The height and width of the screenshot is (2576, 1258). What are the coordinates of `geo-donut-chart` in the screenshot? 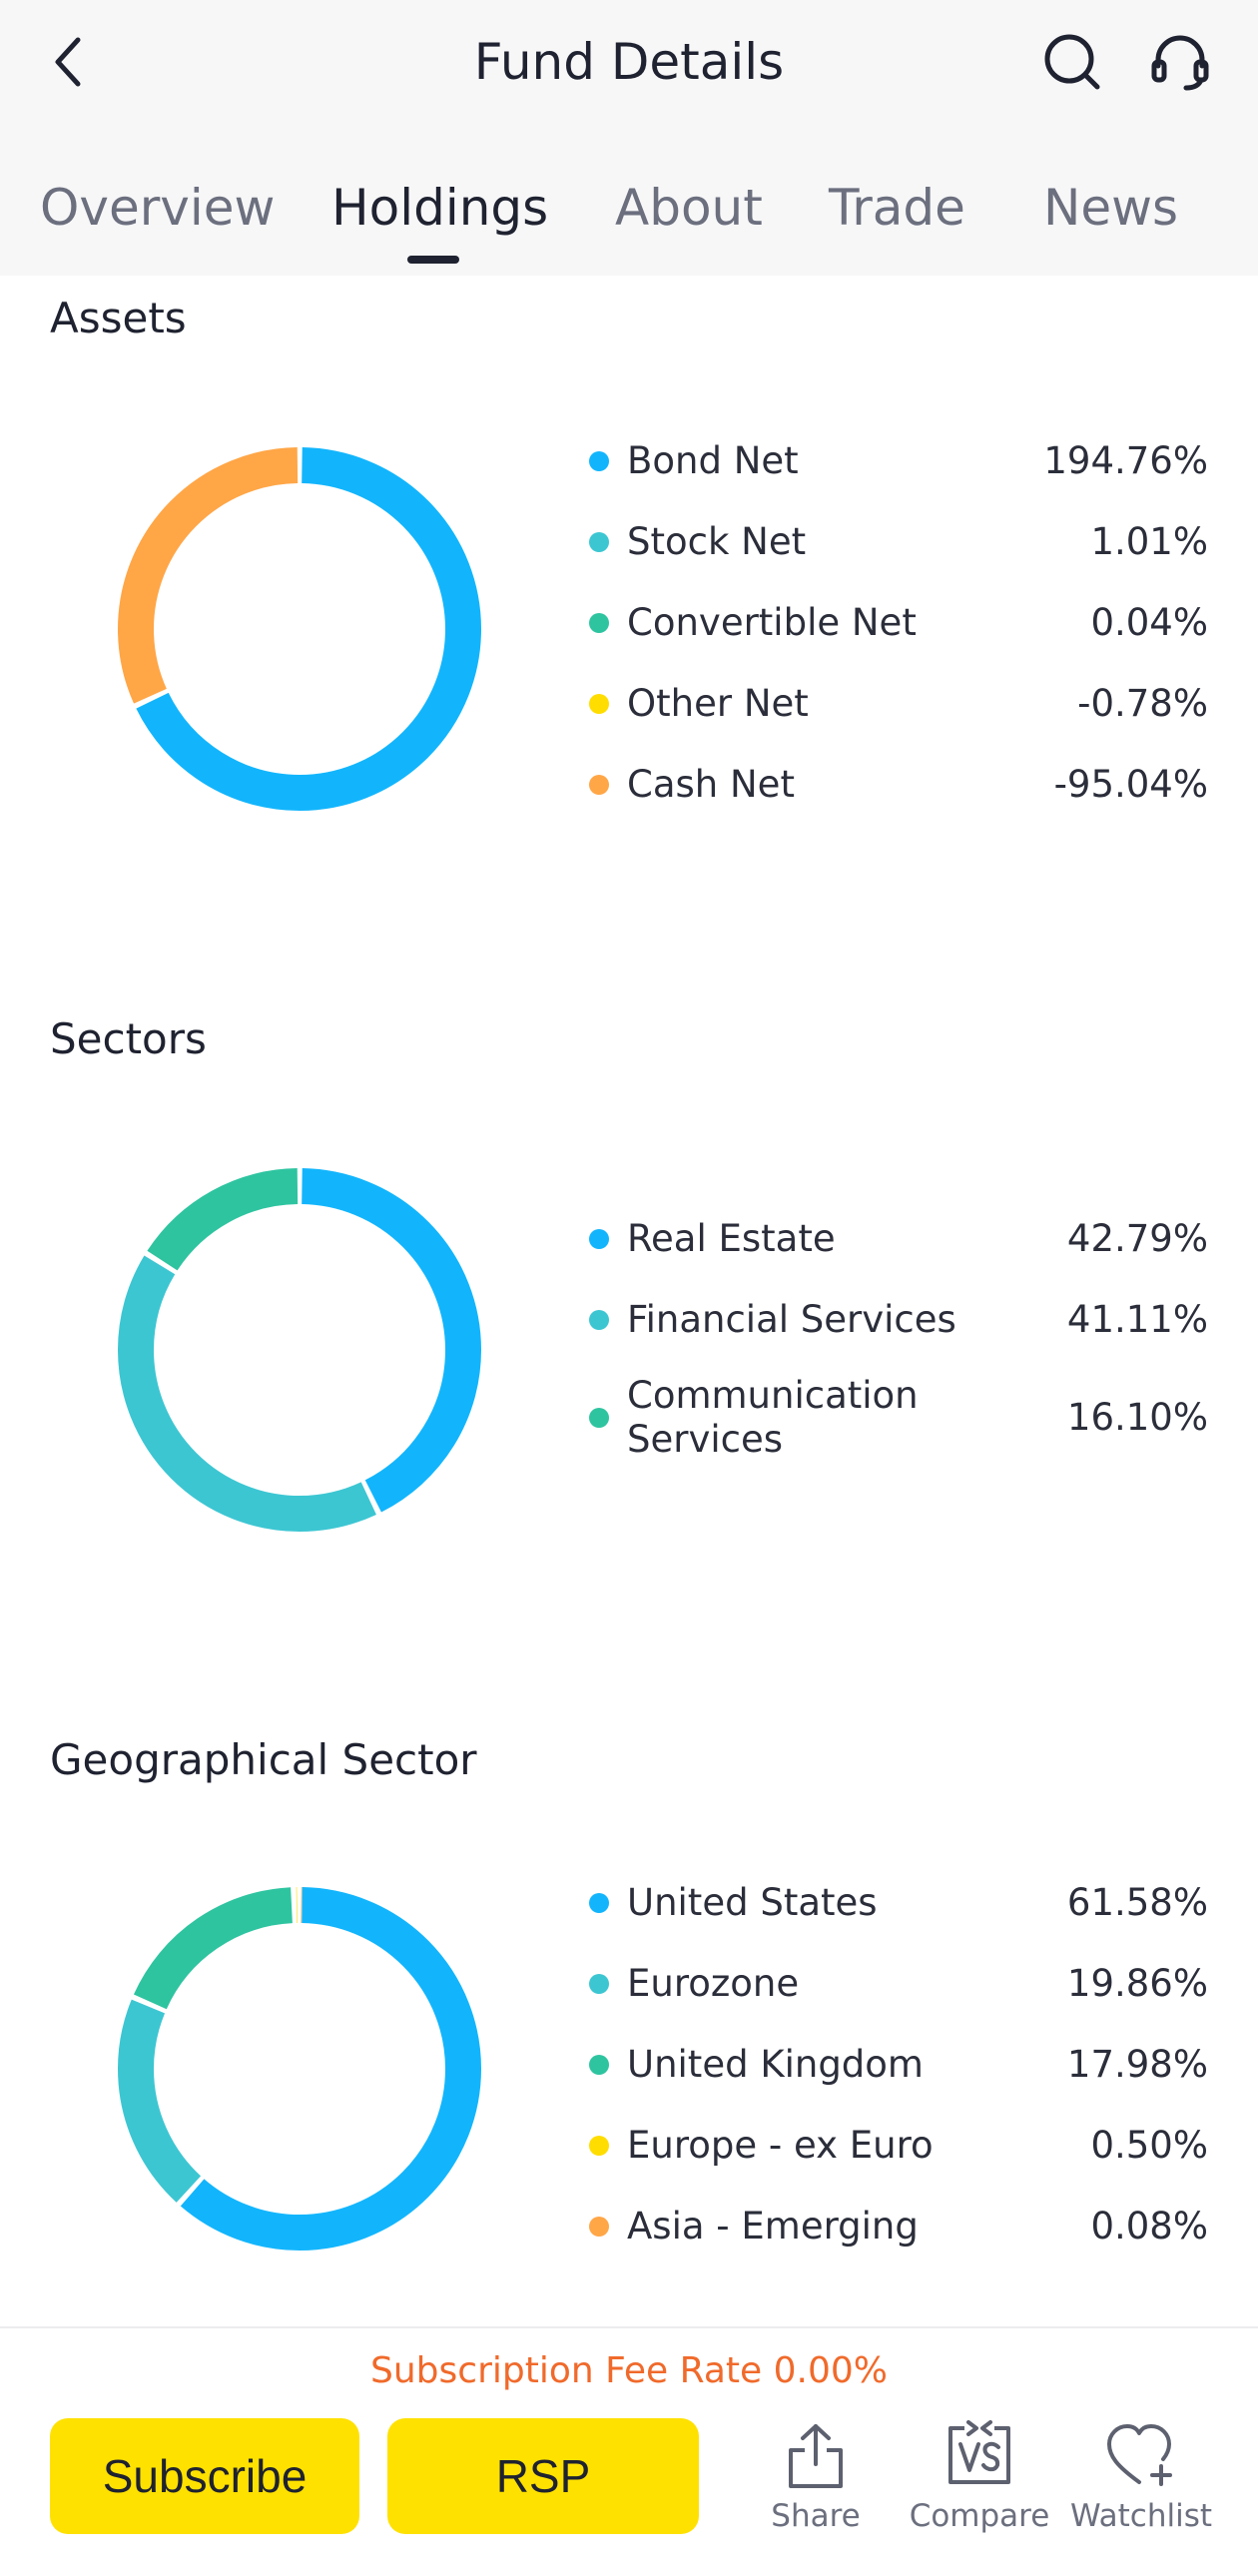 It's located at (299, 2069).